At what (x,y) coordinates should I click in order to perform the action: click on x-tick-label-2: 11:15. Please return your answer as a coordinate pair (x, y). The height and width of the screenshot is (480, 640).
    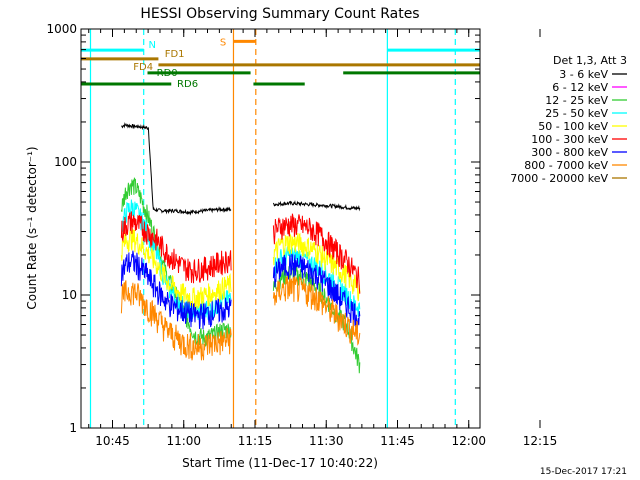
    Looking at the image, I should click on (255, 441).